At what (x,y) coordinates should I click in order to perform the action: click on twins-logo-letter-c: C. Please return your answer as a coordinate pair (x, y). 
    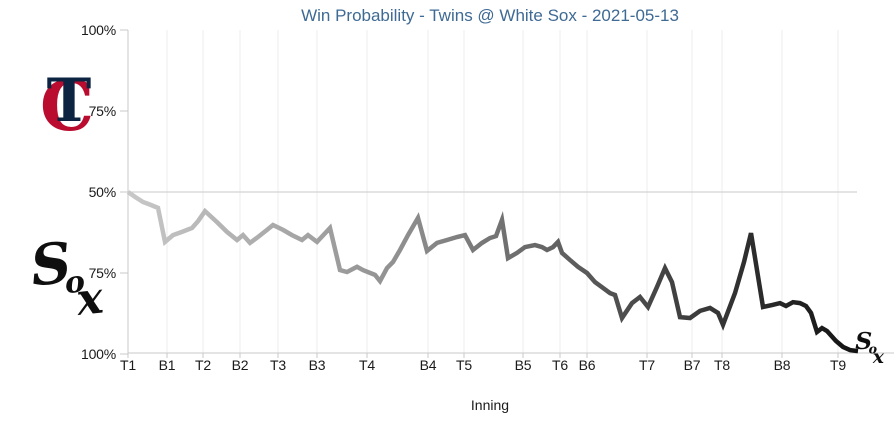
    Looking at the image, I should click on (67, 107).